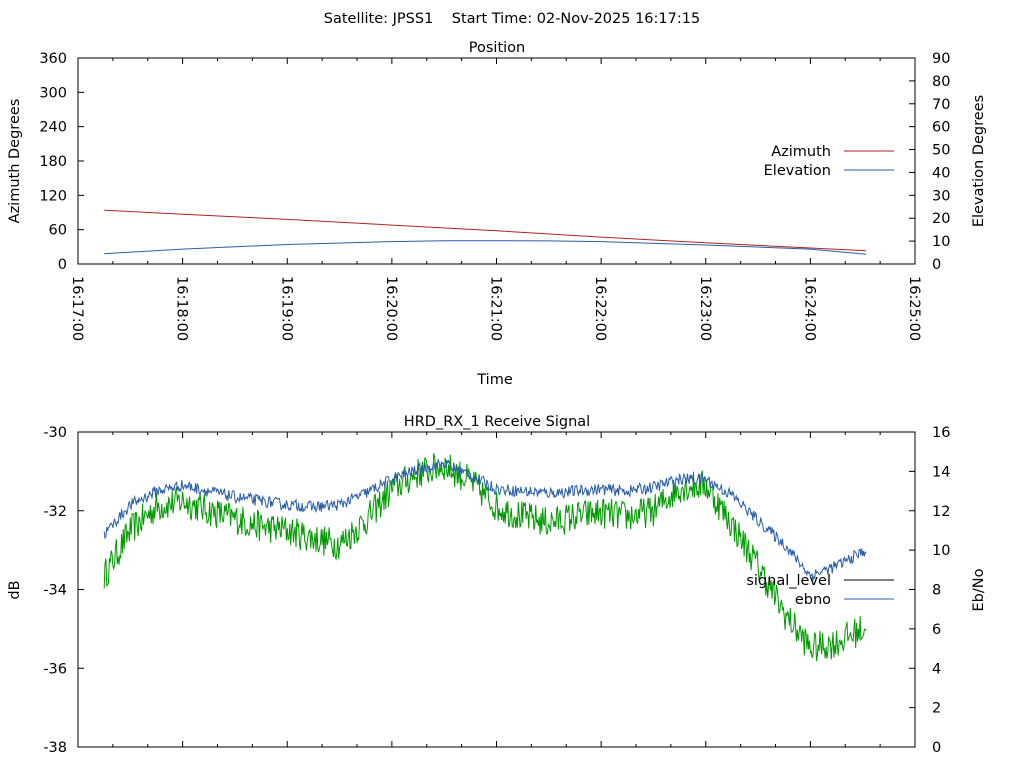  I want to click on position-chart-title: Position, so click(497, 48).